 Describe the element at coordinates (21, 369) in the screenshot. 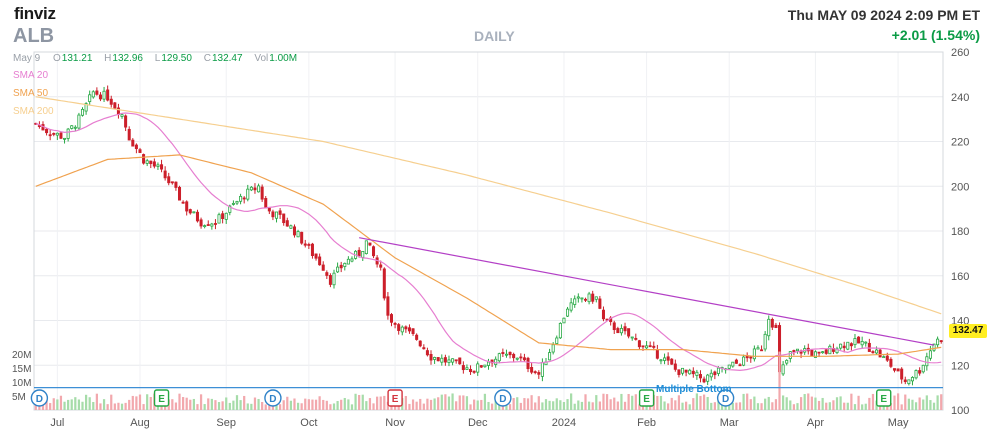

I see `volume-tick-label: 15M` at that location.